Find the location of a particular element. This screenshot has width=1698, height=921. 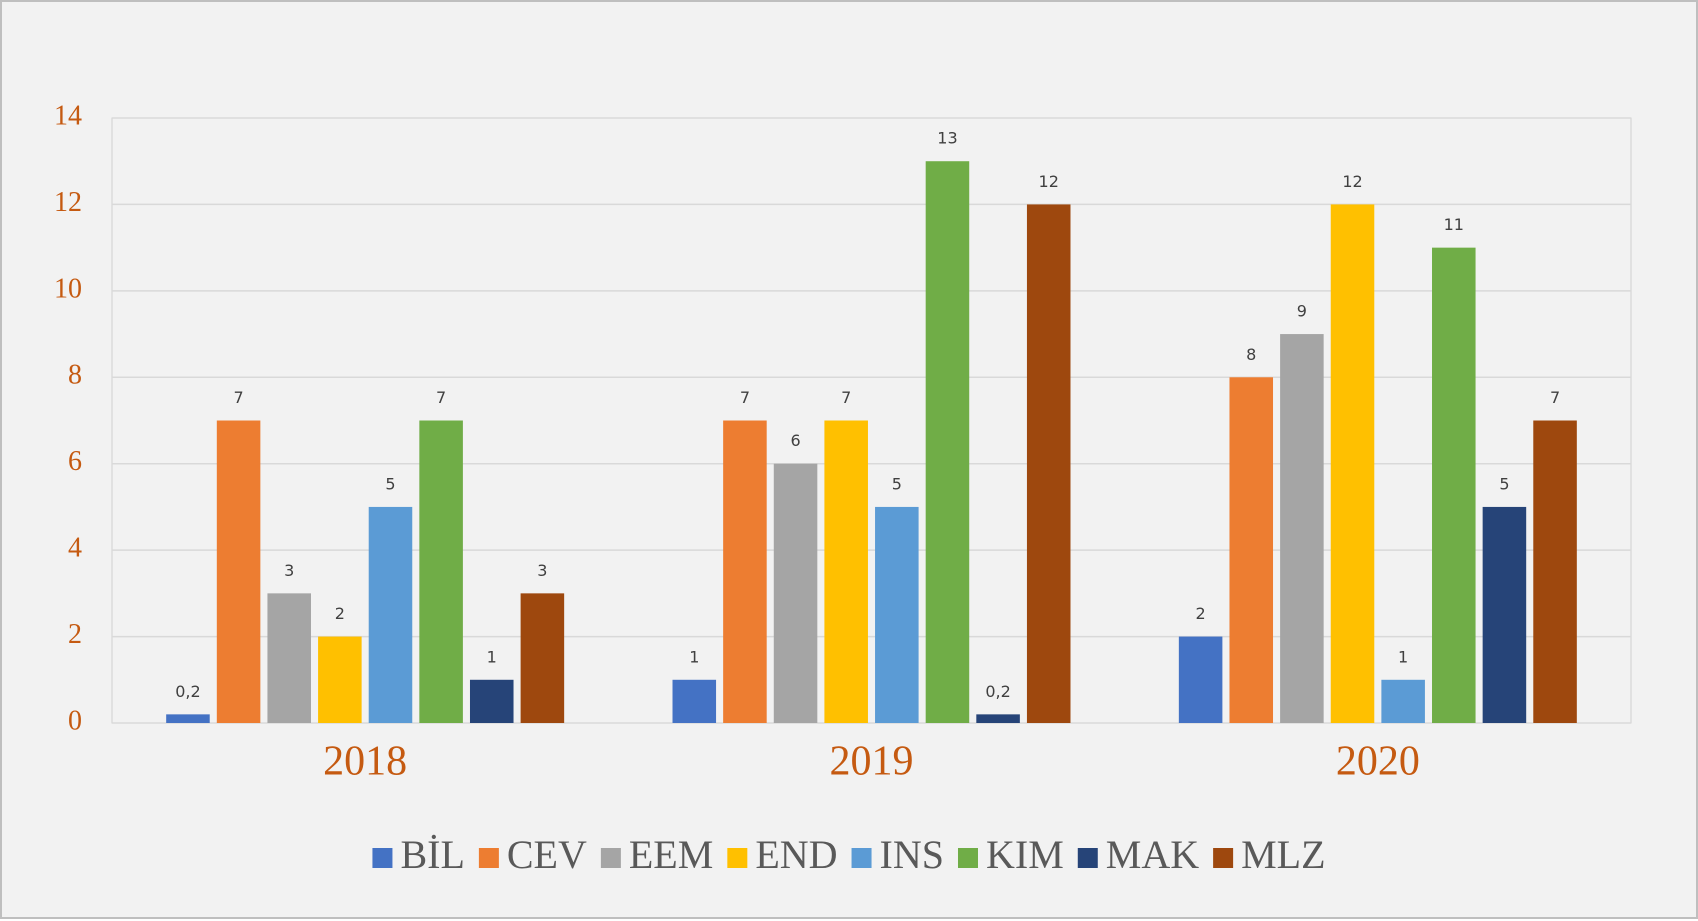

legend-label: END is located at coordinates (796, 854).